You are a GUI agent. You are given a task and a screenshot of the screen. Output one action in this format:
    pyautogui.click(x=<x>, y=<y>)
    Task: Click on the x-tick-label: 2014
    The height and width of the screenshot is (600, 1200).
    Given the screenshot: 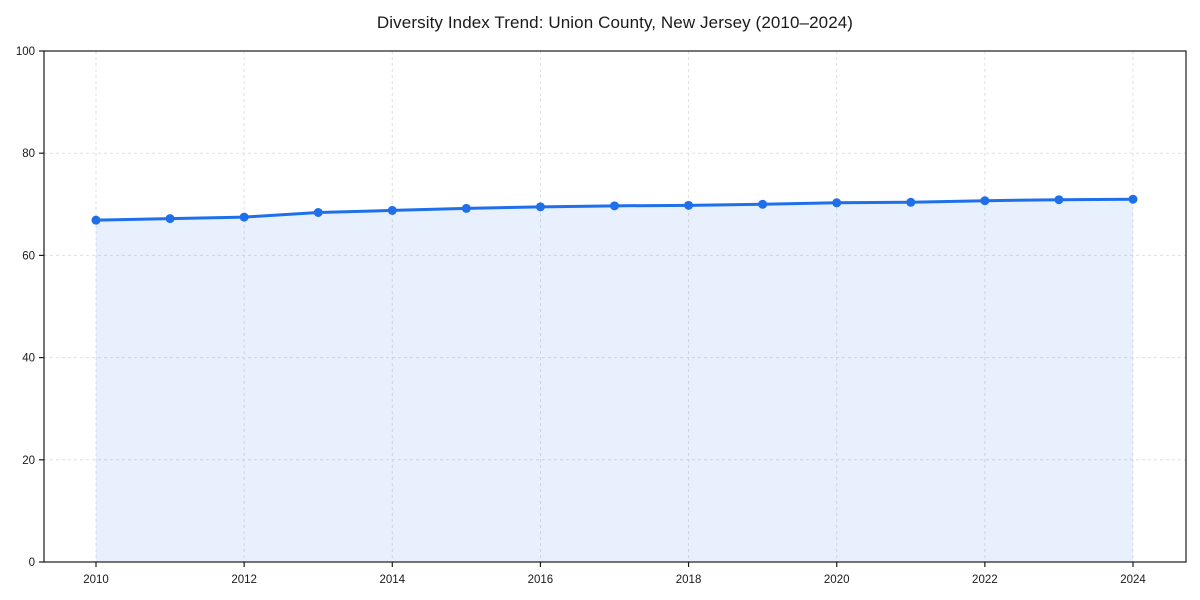 What is the action you would take?
    pyautogui.click(x=392, y=580)
    